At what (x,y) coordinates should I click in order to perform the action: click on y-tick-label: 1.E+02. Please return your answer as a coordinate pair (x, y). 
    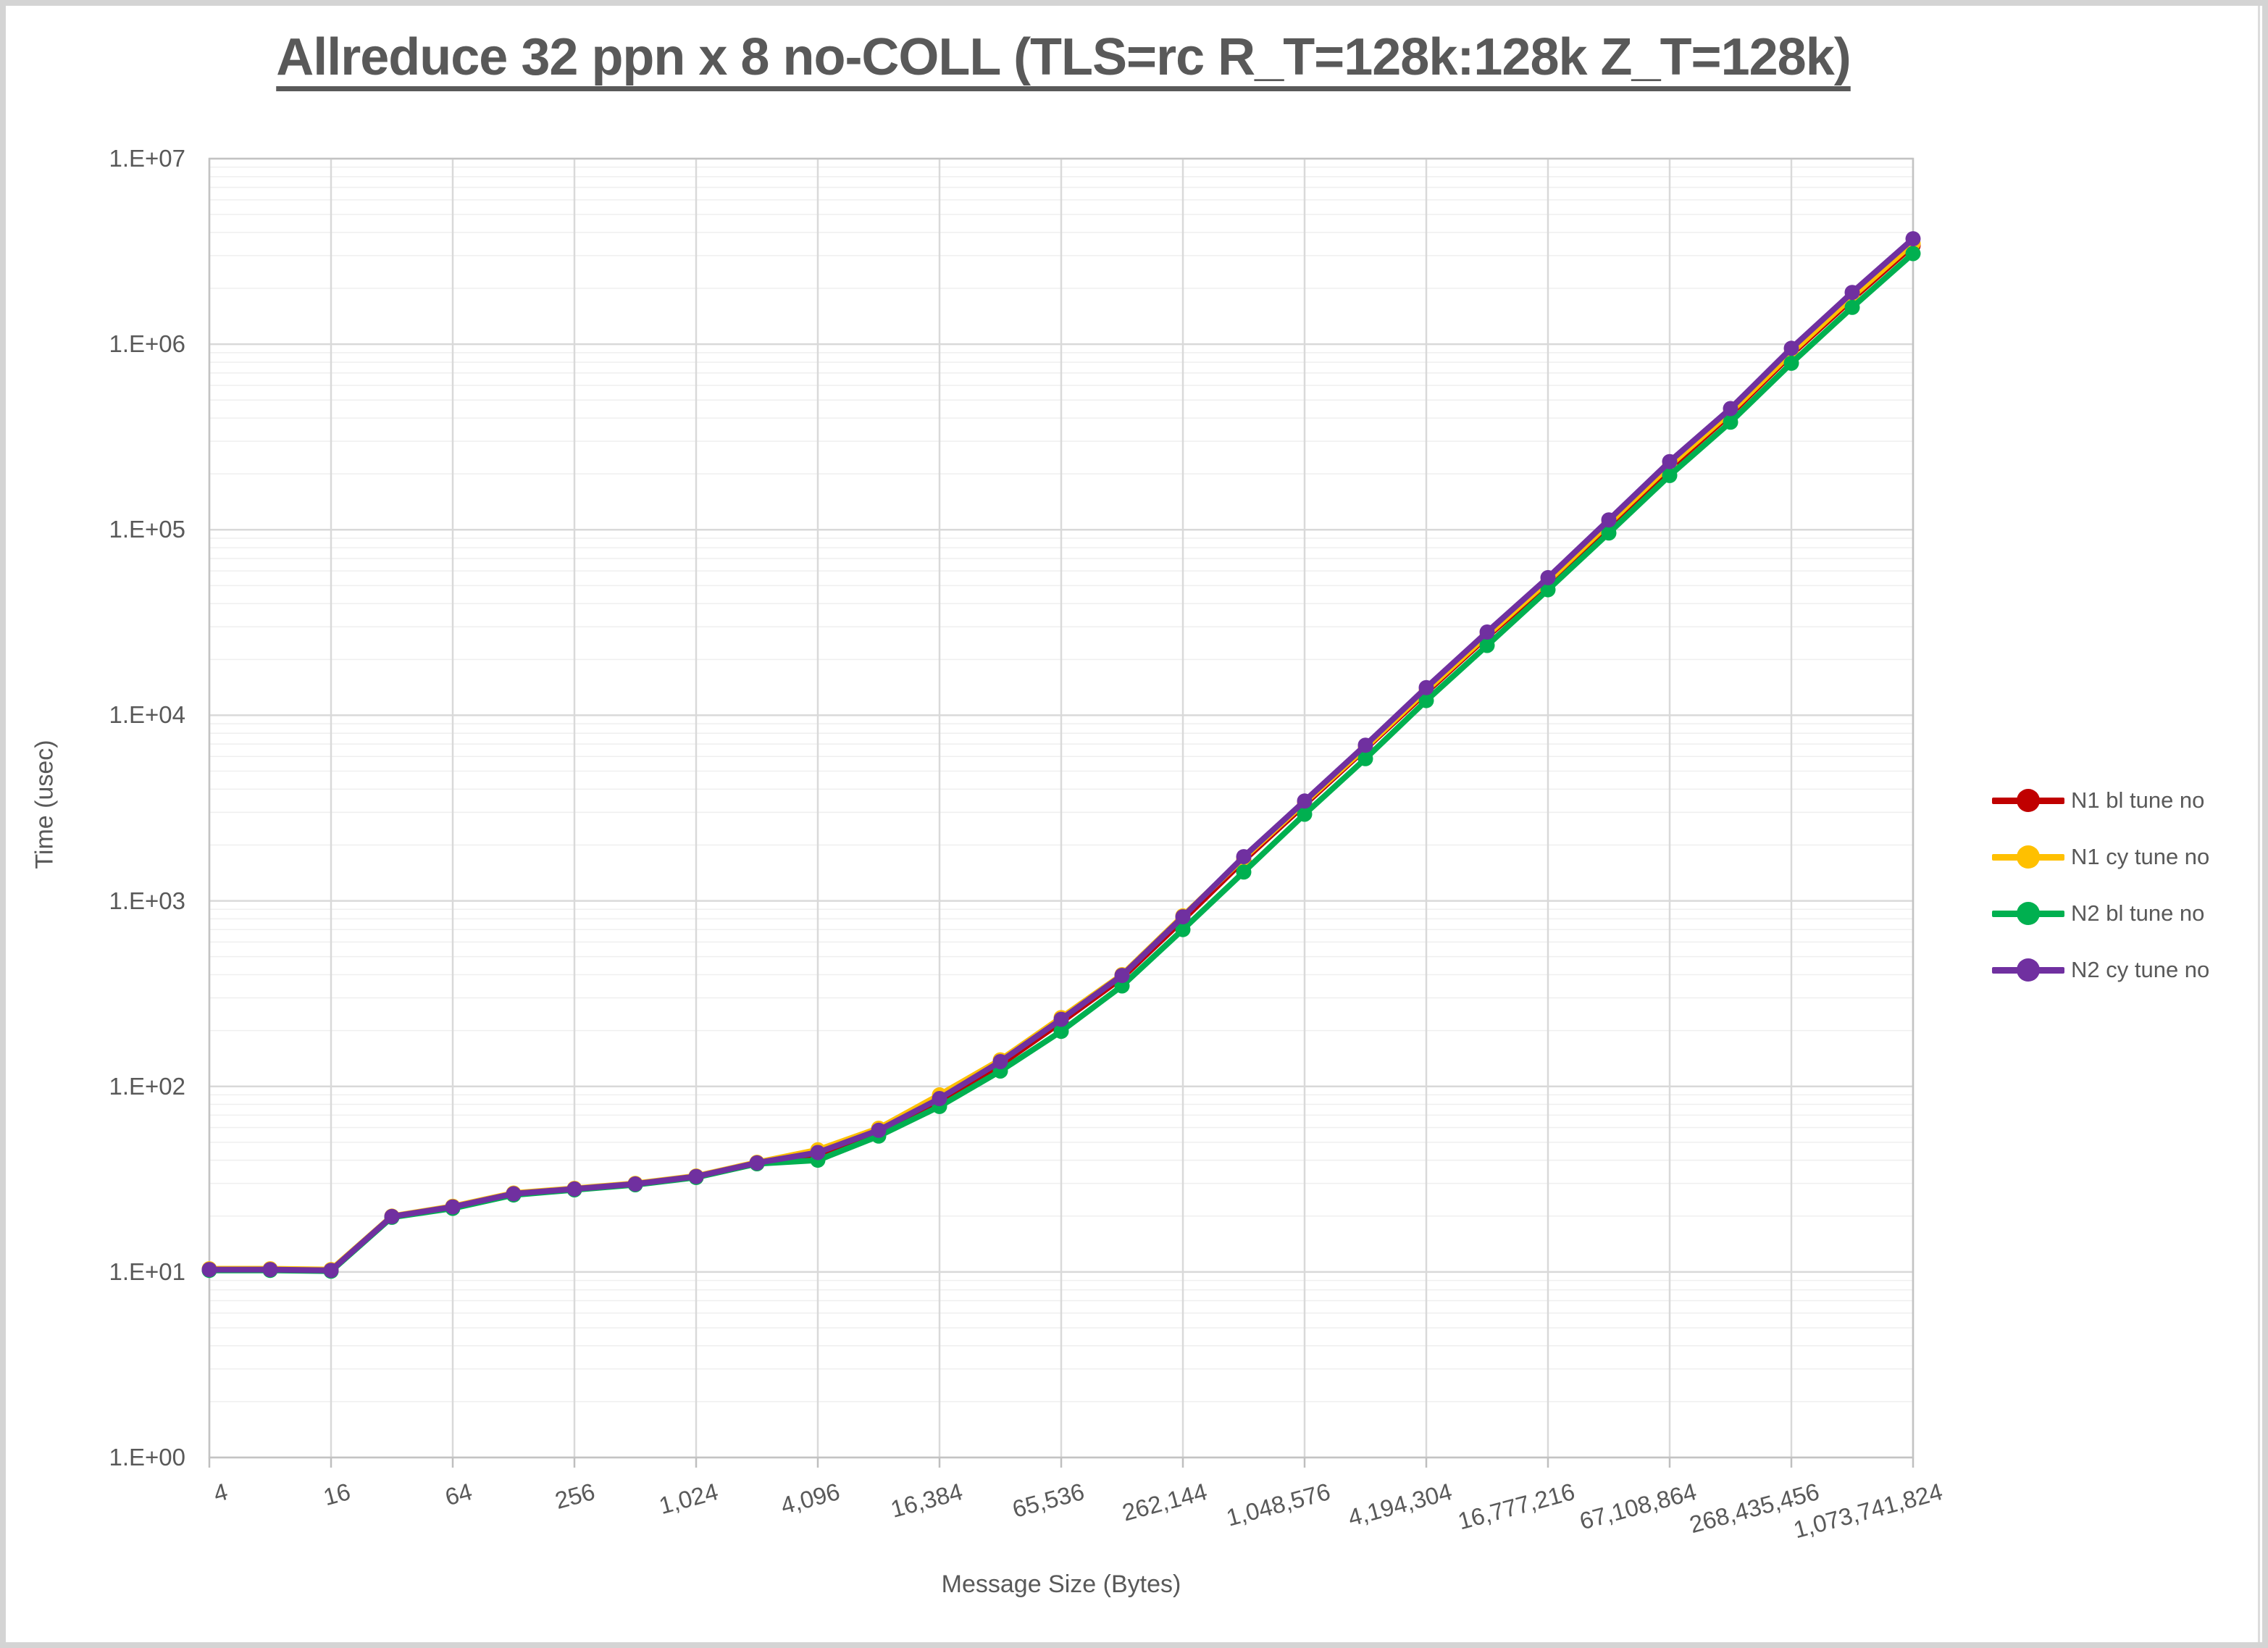
    Looking at the image, I should click on (147, 1086).